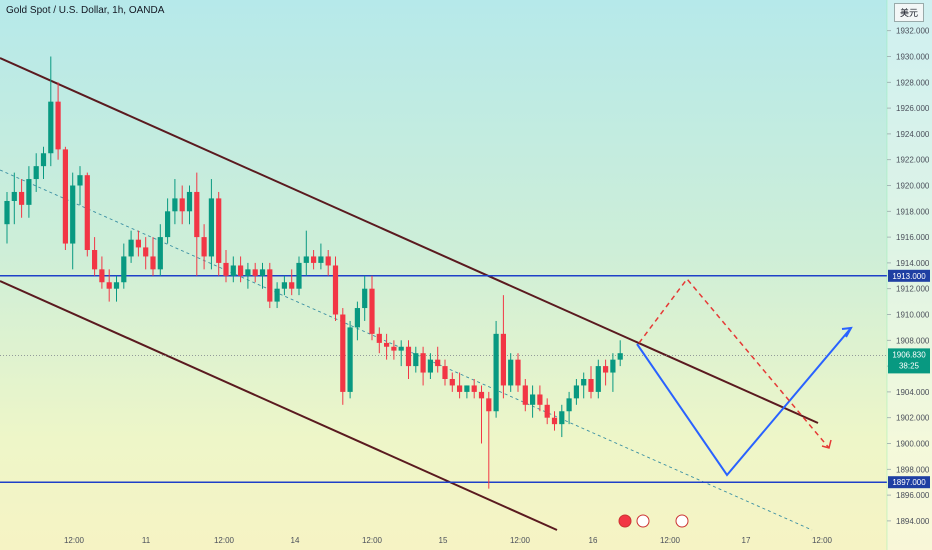 This screenshot has height=550, width=932. Describe the element at coordinates (913, 82) in the screenshot. I see `price-tick-label: 1928.000` at that location.